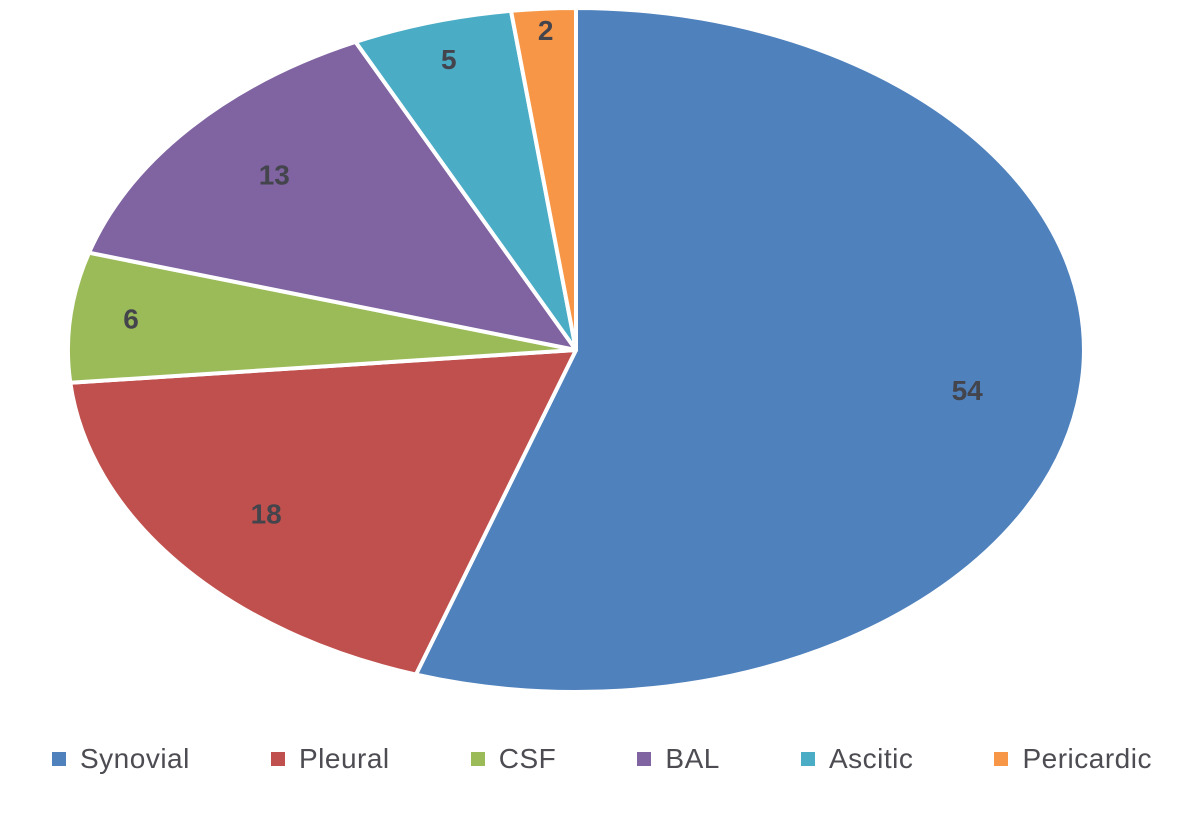 The width and height of the screenshot is (1200, 836). Describe the element at coordinates (871, 758) in the screenshot. I see `legend-label: Ascitic` at that location.